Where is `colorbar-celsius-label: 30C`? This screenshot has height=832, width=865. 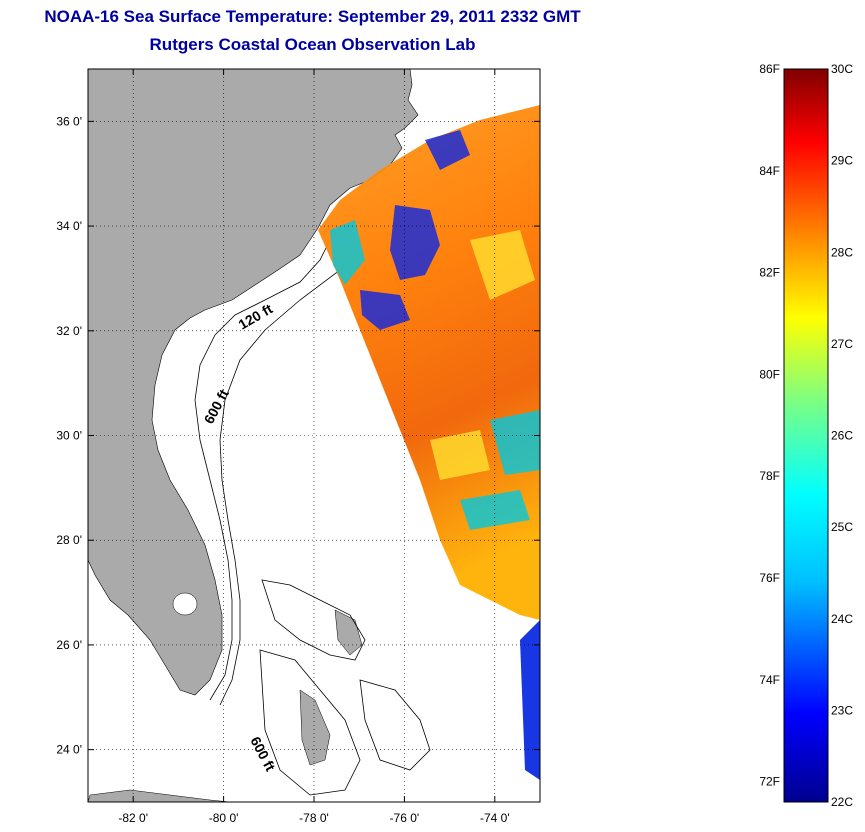 colorbar-celsius-label: 30C is located at coordinates (842, 69).